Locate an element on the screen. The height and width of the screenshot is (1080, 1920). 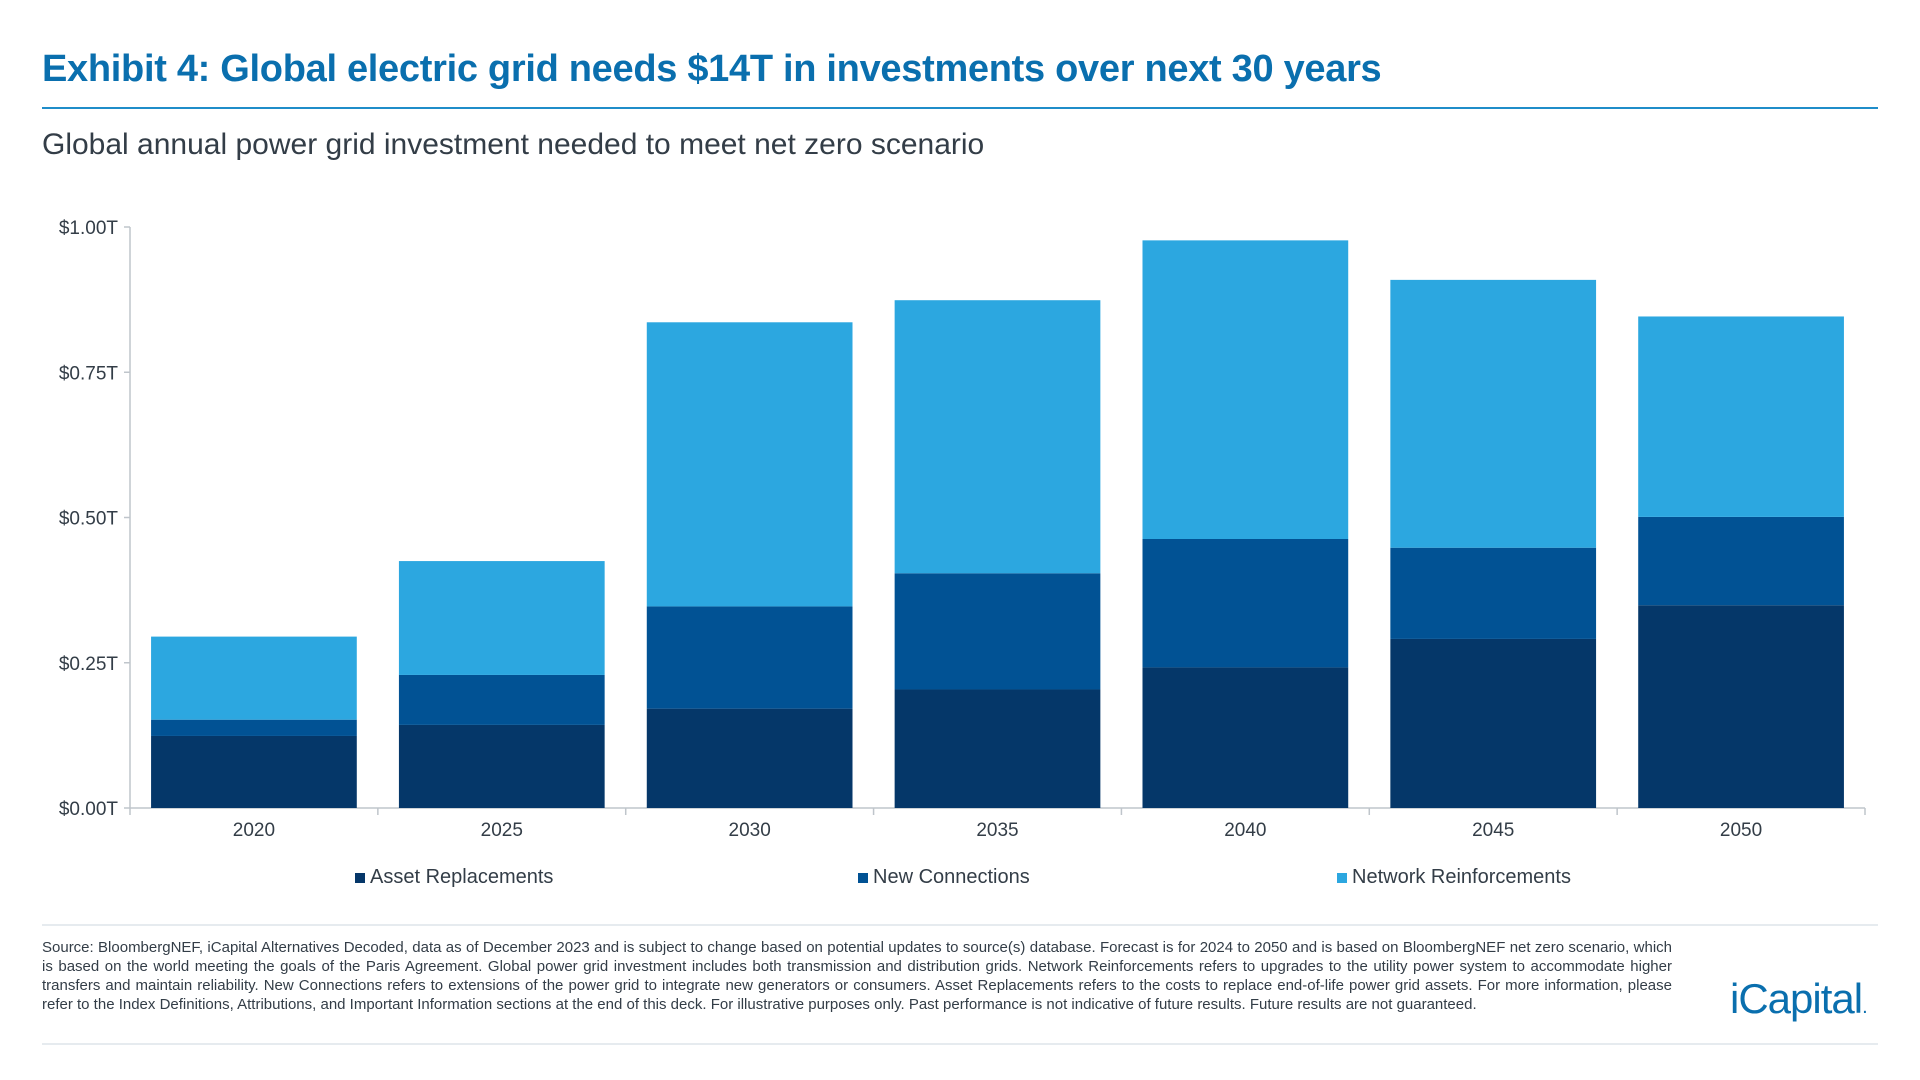
bar-asset-replacements-2050 is located at coordinates (1741, 706).